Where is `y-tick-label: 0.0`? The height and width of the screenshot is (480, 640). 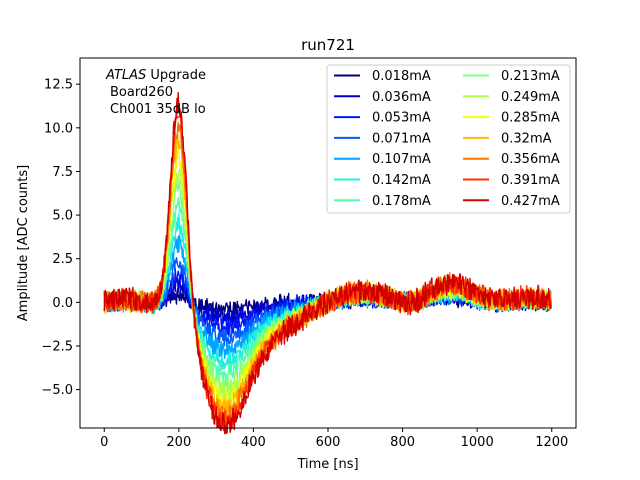 y-tick-label: 0.0 is located at coordinates (62, 303).